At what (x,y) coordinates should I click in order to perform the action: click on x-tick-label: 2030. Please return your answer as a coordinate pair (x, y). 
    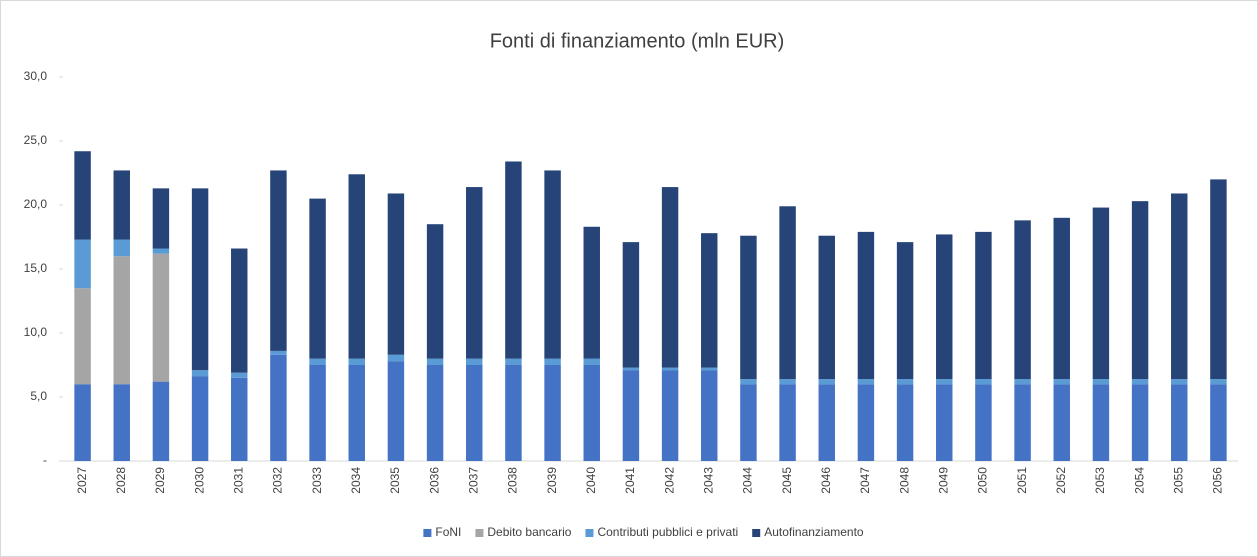
    Looking at the image, I should click on (199, 480).